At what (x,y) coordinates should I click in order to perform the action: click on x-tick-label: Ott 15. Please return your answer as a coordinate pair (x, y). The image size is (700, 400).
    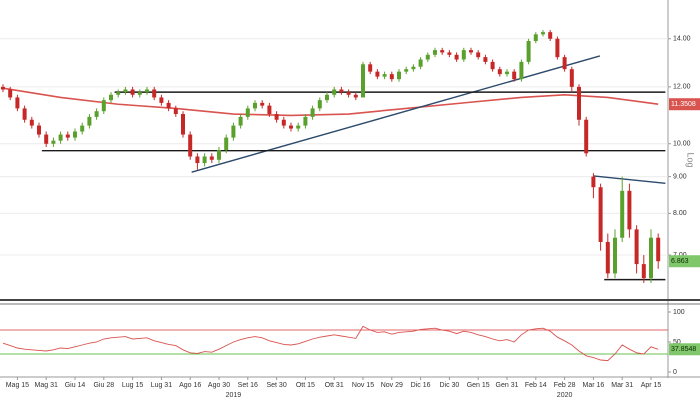
    Looking at the image, I should click on (305, 385).